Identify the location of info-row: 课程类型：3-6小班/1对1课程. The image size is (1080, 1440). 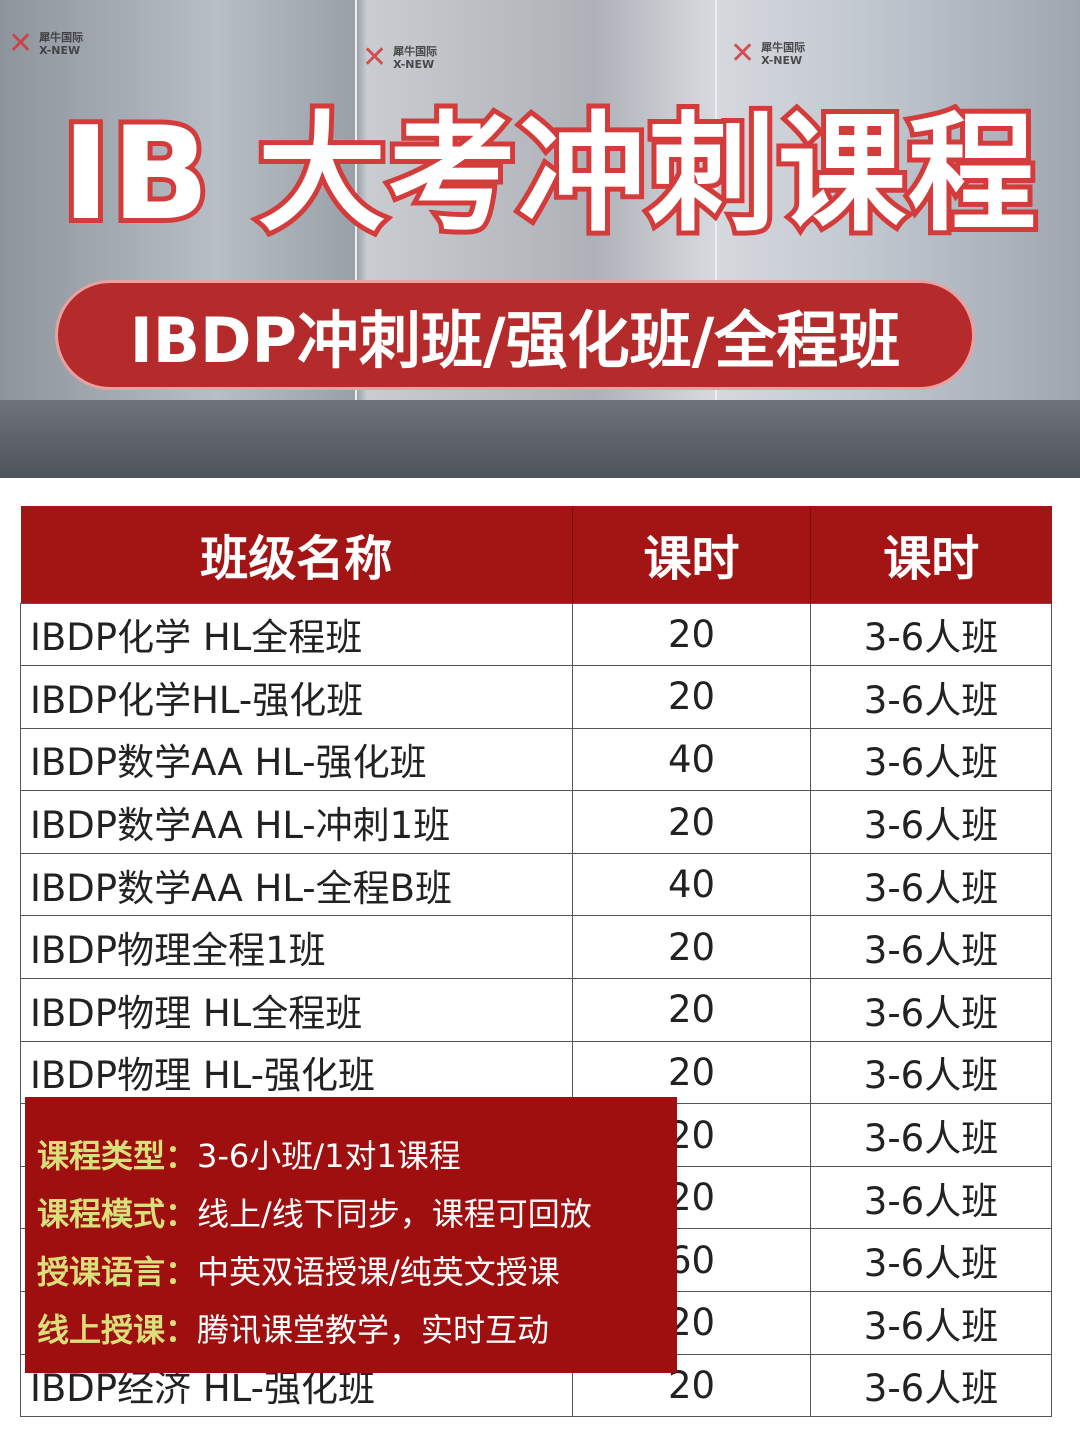
(357, 1156).